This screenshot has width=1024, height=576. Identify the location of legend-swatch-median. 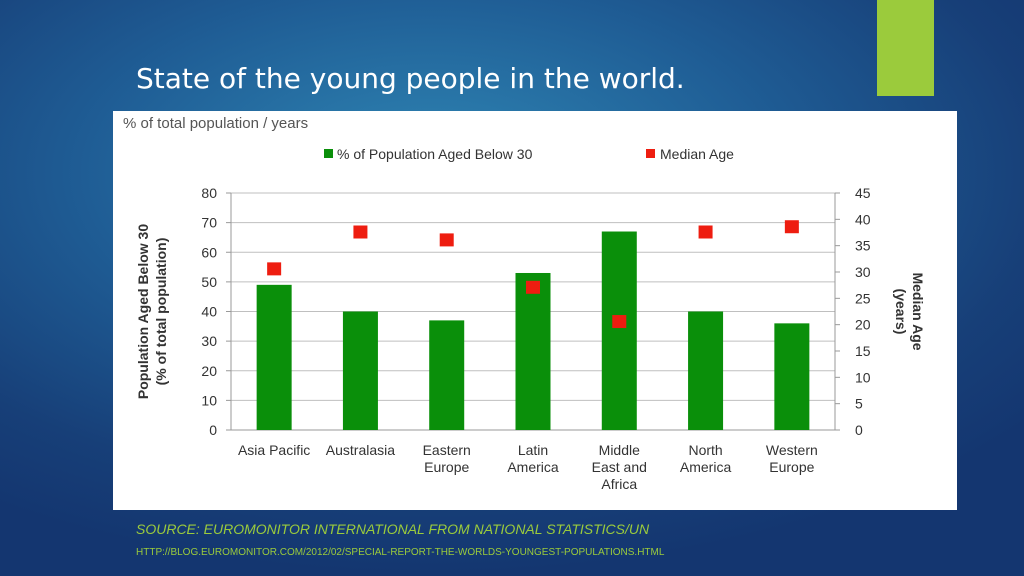
(650, 153).